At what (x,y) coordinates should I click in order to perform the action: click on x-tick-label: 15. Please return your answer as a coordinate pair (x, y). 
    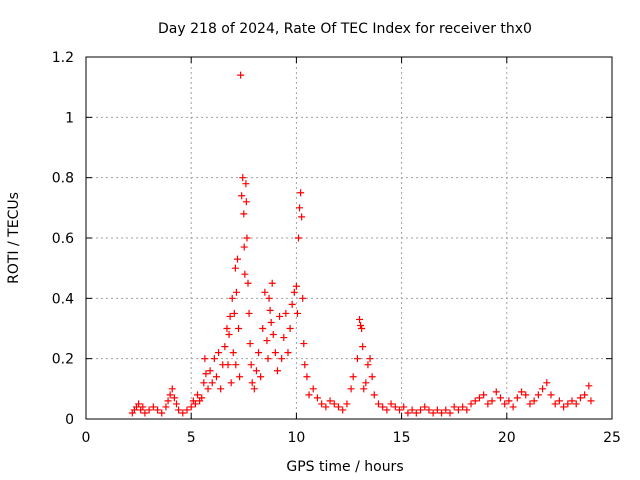
    Looking at the image, I should click on (402, 438).